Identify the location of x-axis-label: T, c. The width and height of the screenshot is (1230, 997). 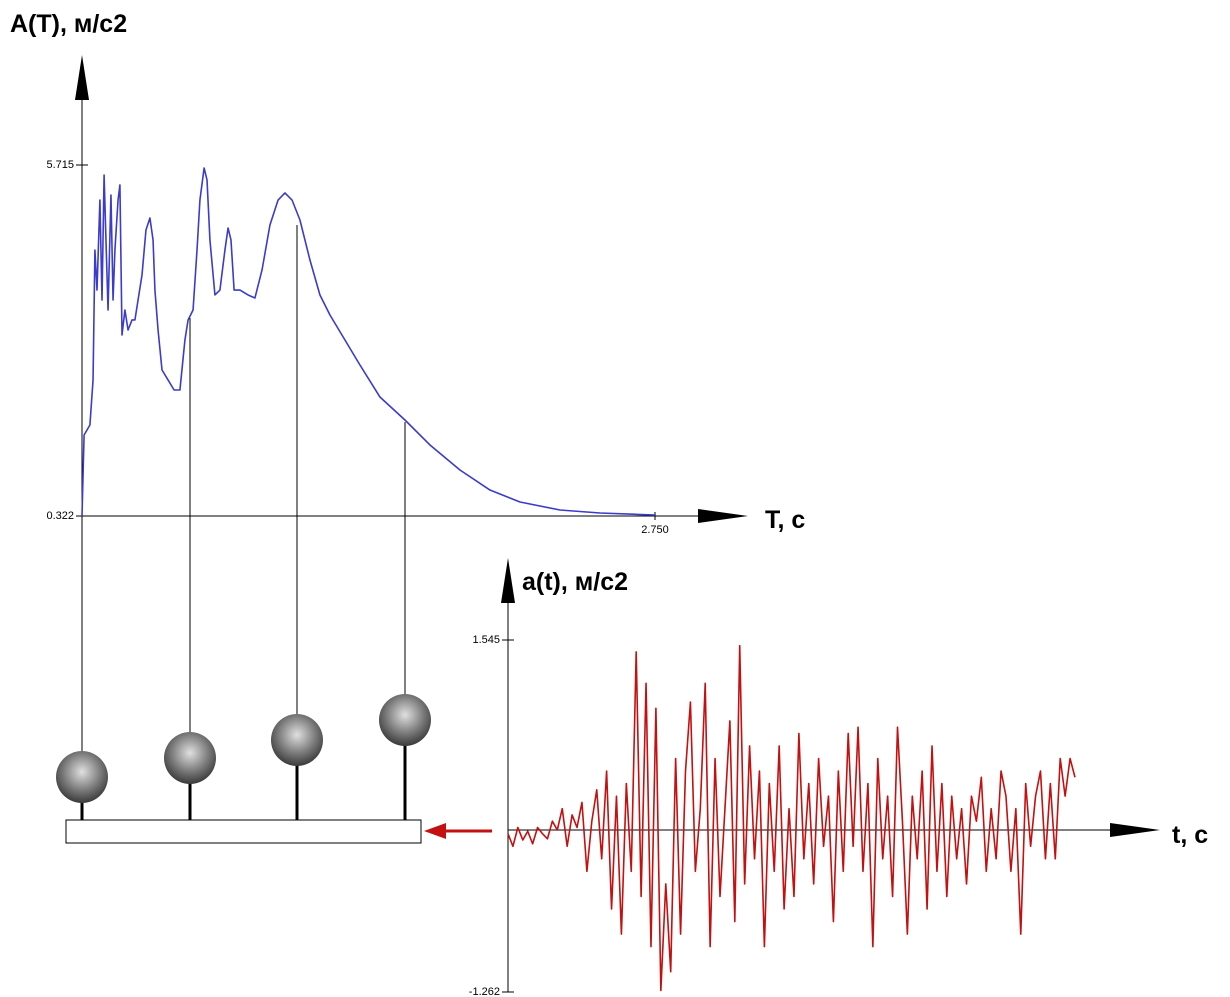
(785, 520).